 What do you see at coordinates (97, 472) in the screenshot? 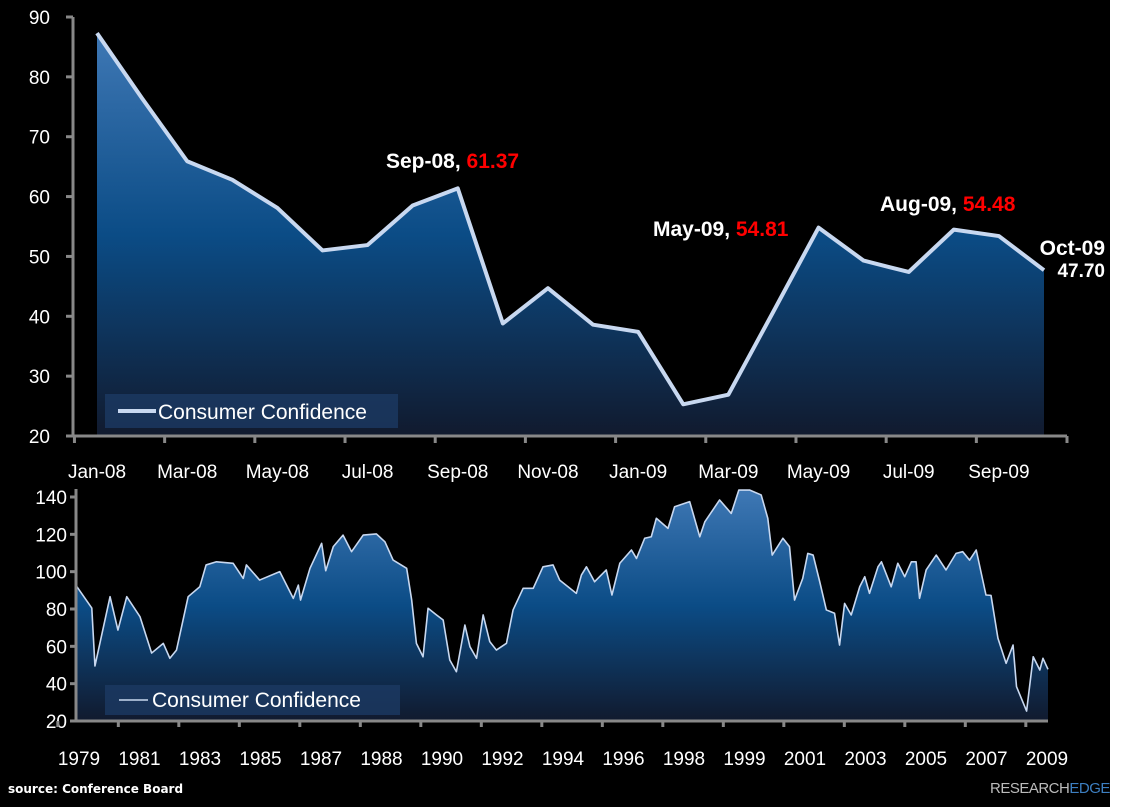
I see `x-tick-label: Jan-08` at bounding box center [97, 472].